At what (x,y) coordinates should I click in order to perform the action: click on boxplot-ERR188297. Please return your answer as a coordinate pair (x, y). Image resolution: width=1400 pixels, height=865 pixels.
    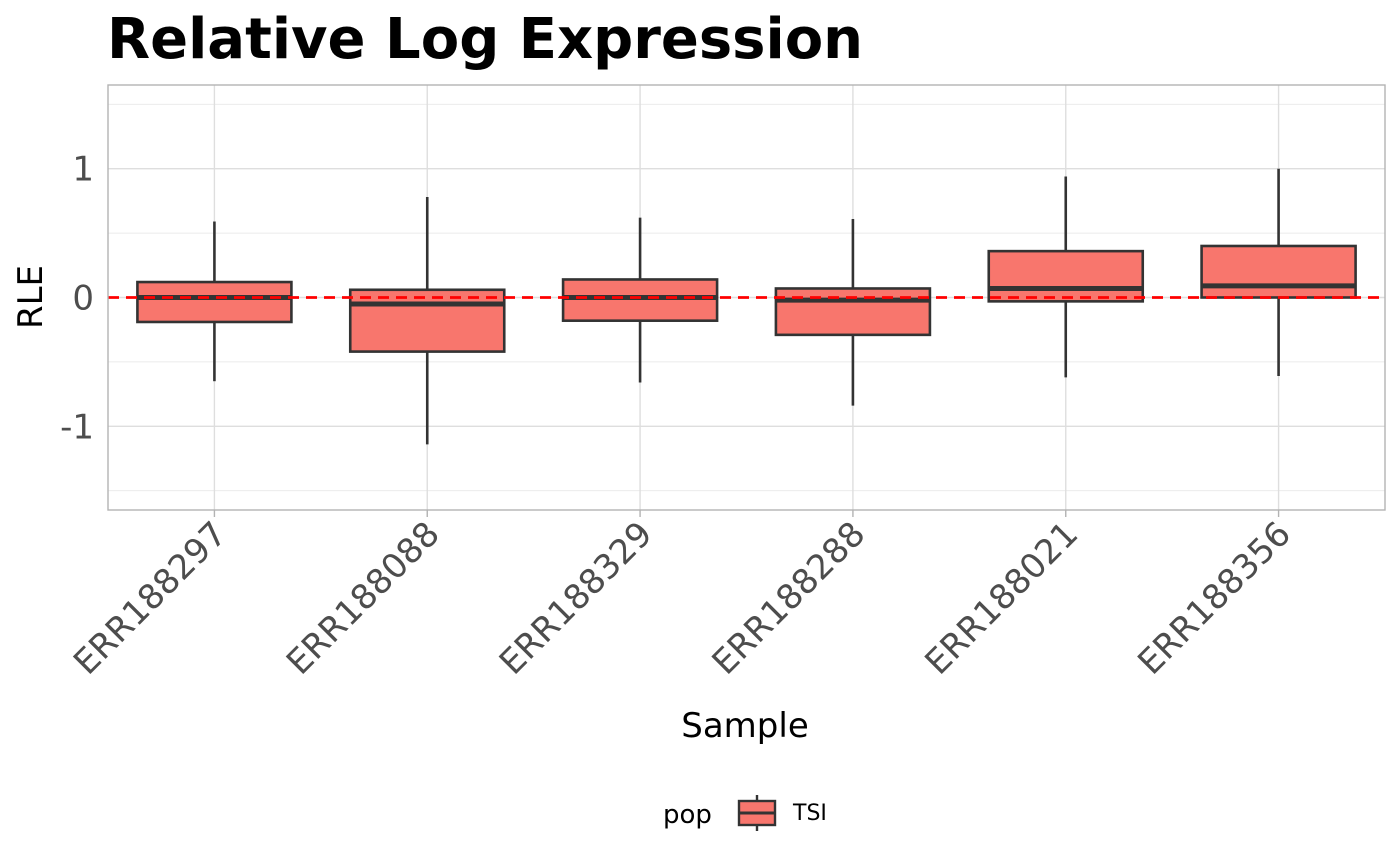
    Looking at the image, I should click on (214, 301).